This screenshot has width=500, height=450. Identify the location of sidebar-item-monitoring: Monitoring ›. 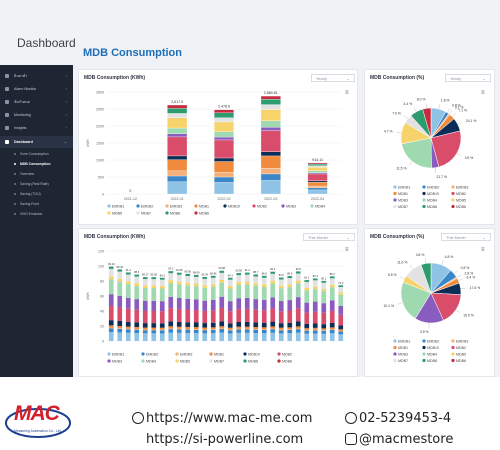
(36, 115).